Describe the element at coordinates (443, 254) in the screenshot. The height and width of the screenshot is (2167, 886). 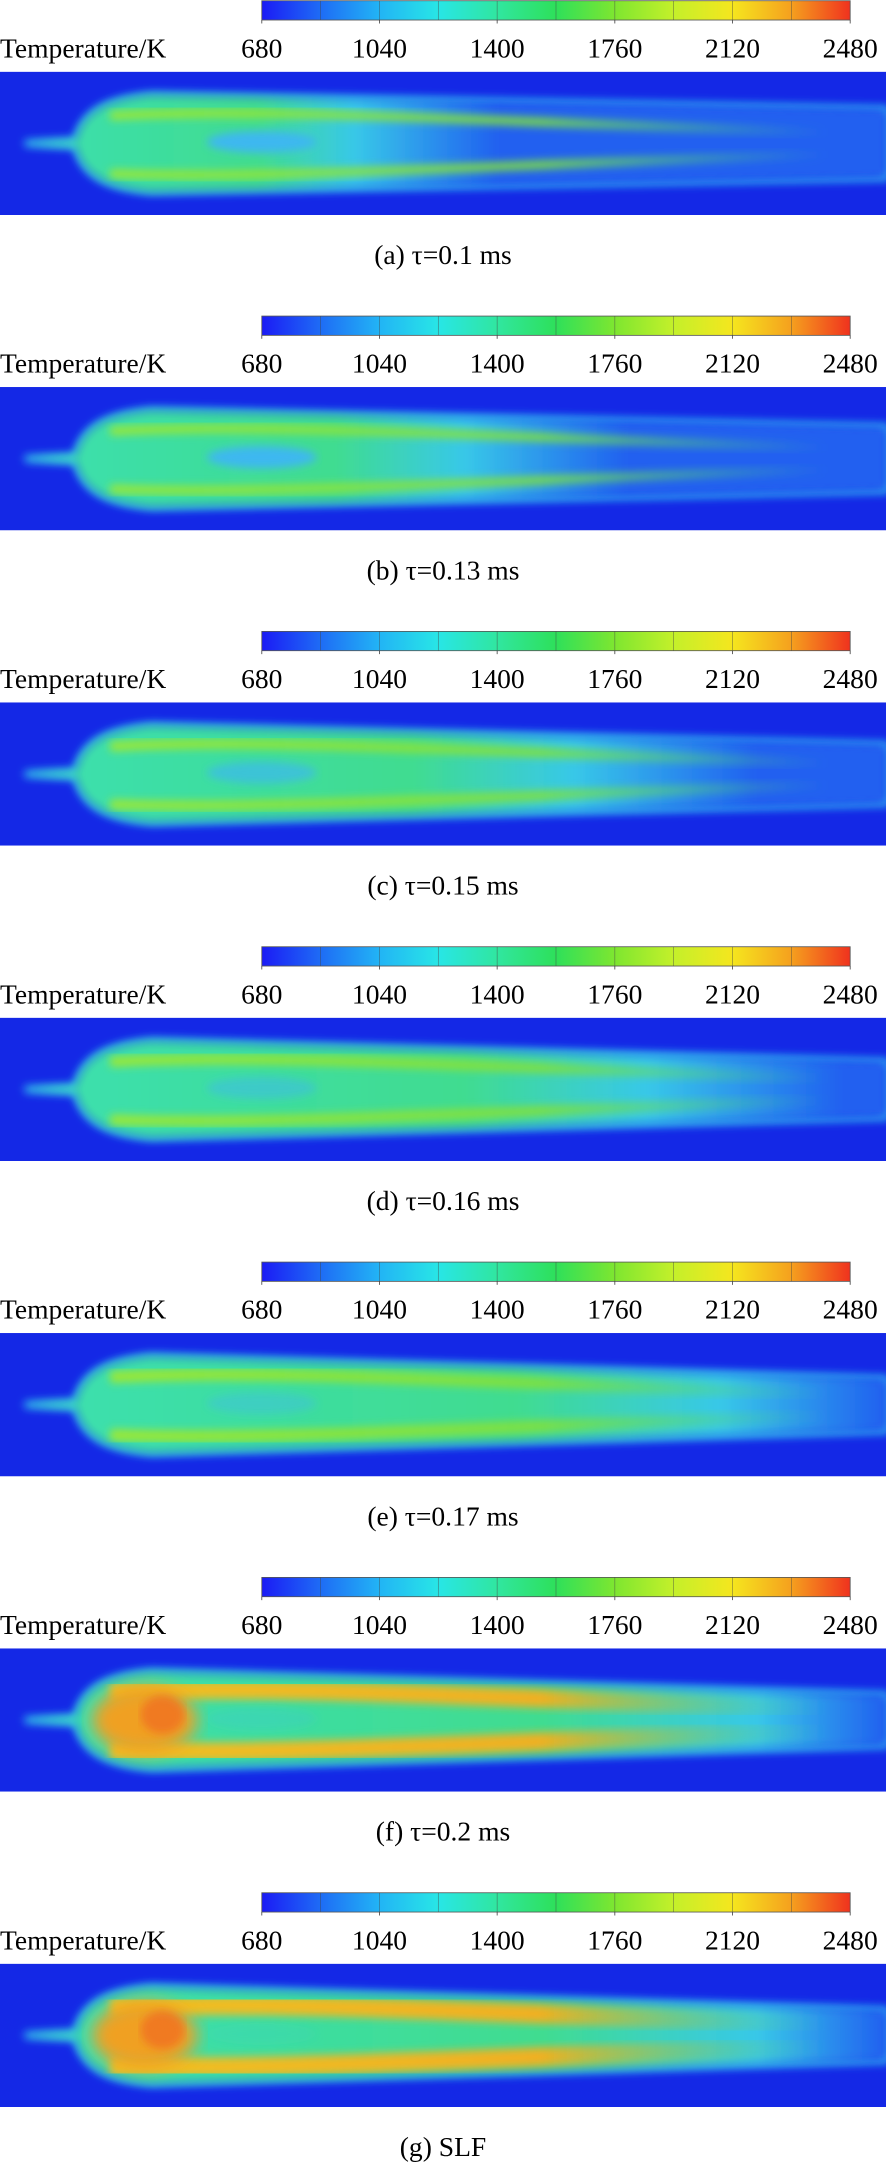
I see `caption: (a) τ=0.1 ms` at that location.